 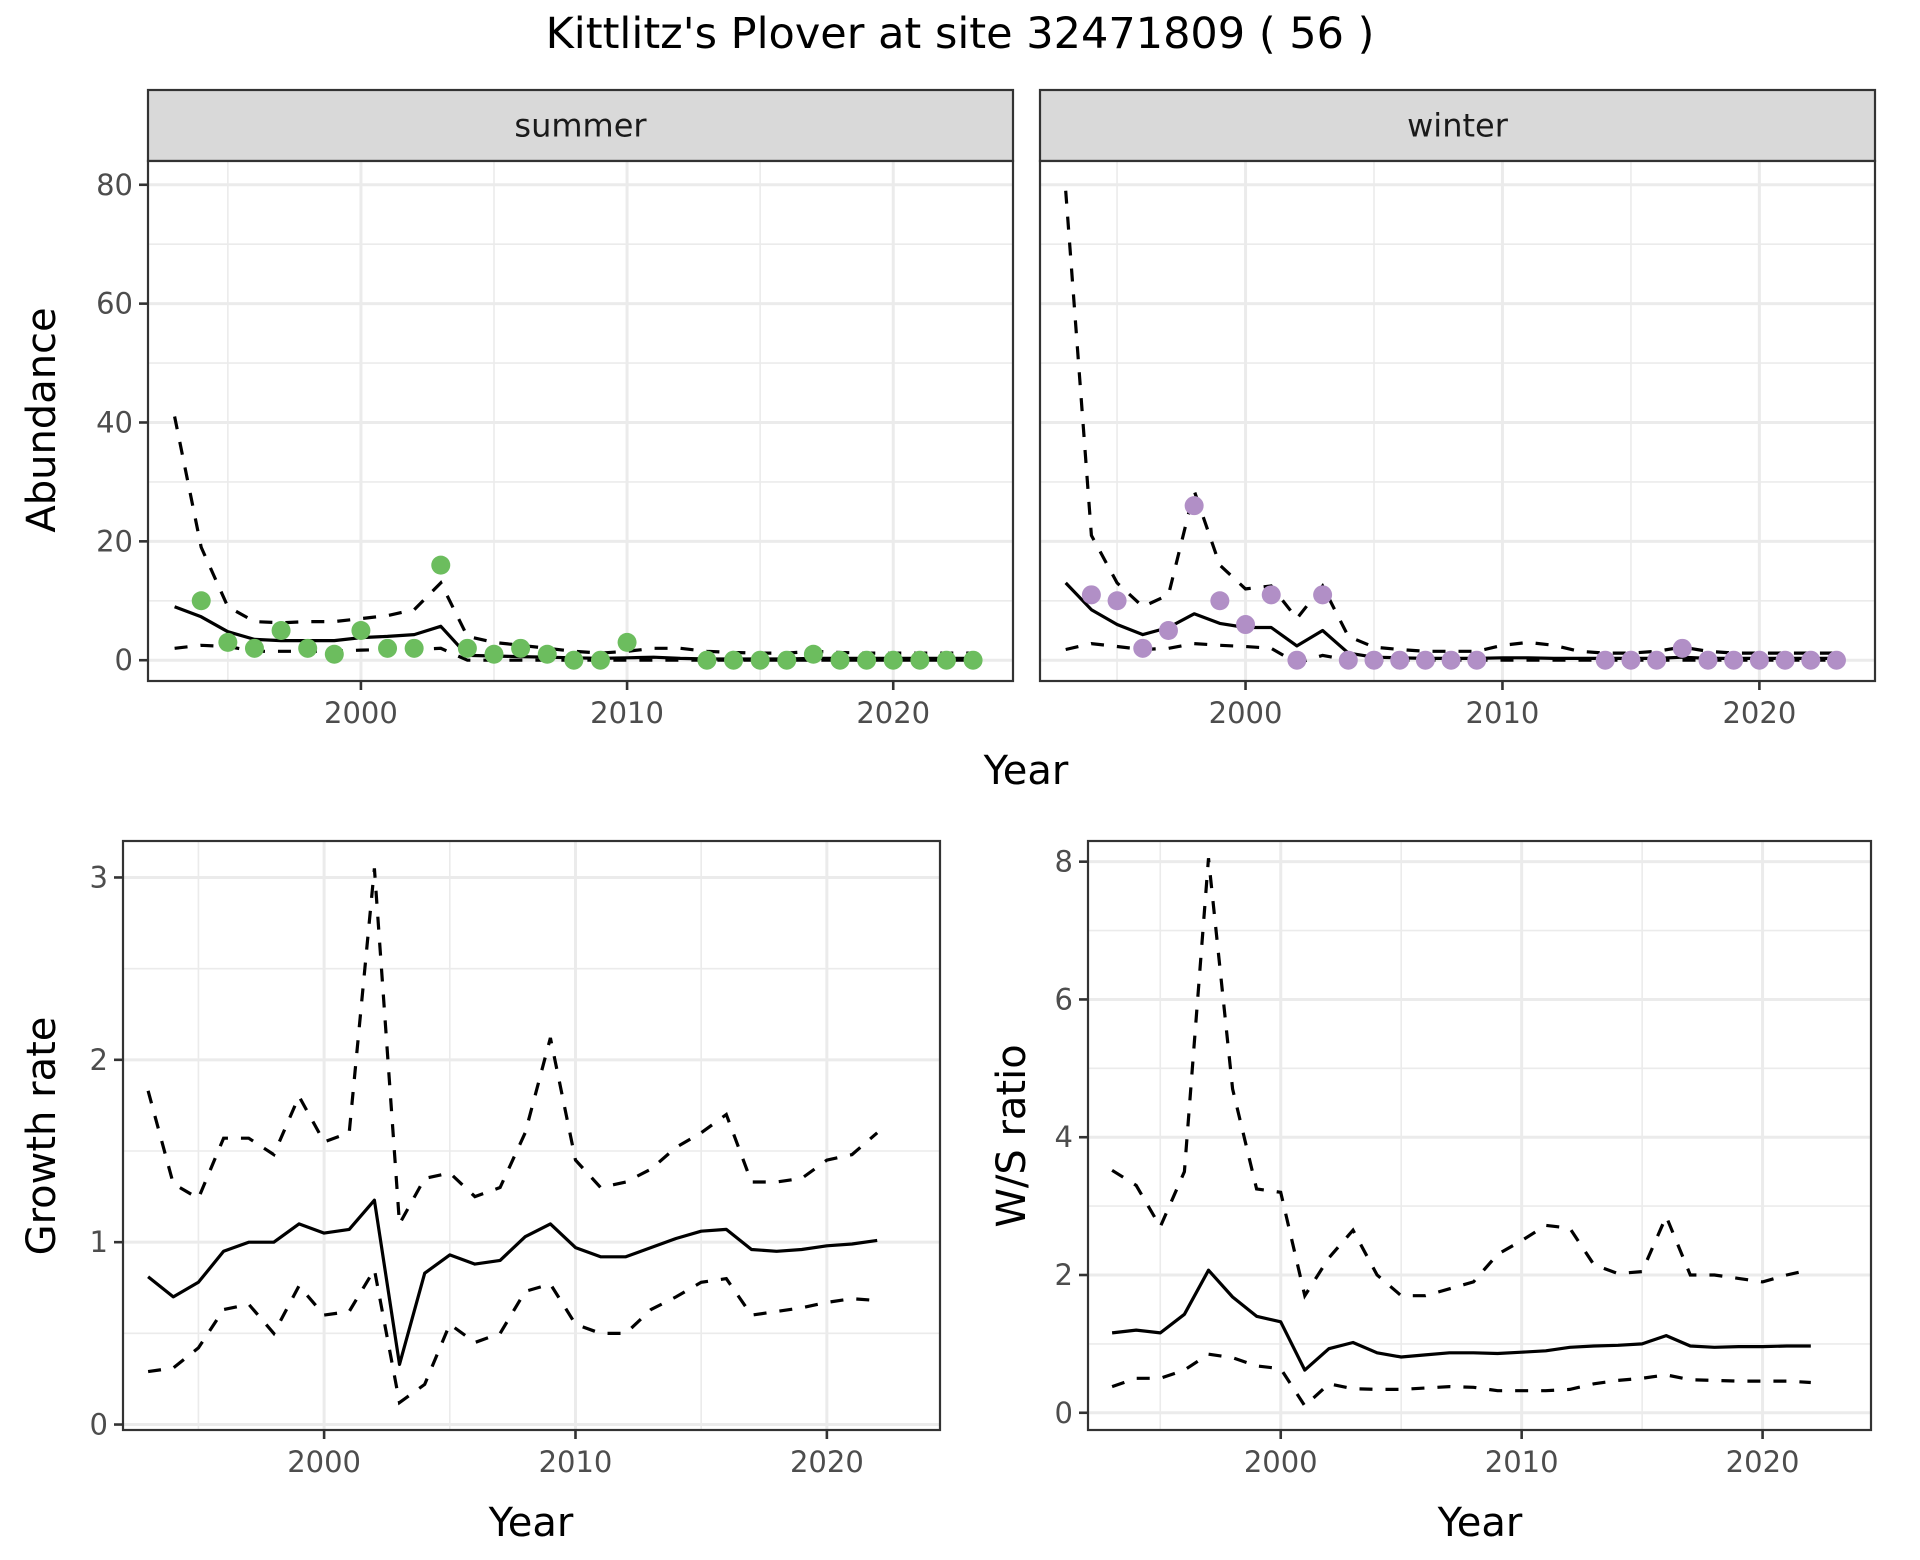 I want to click on y-tick-label: 40, so click(x=114, y=422).